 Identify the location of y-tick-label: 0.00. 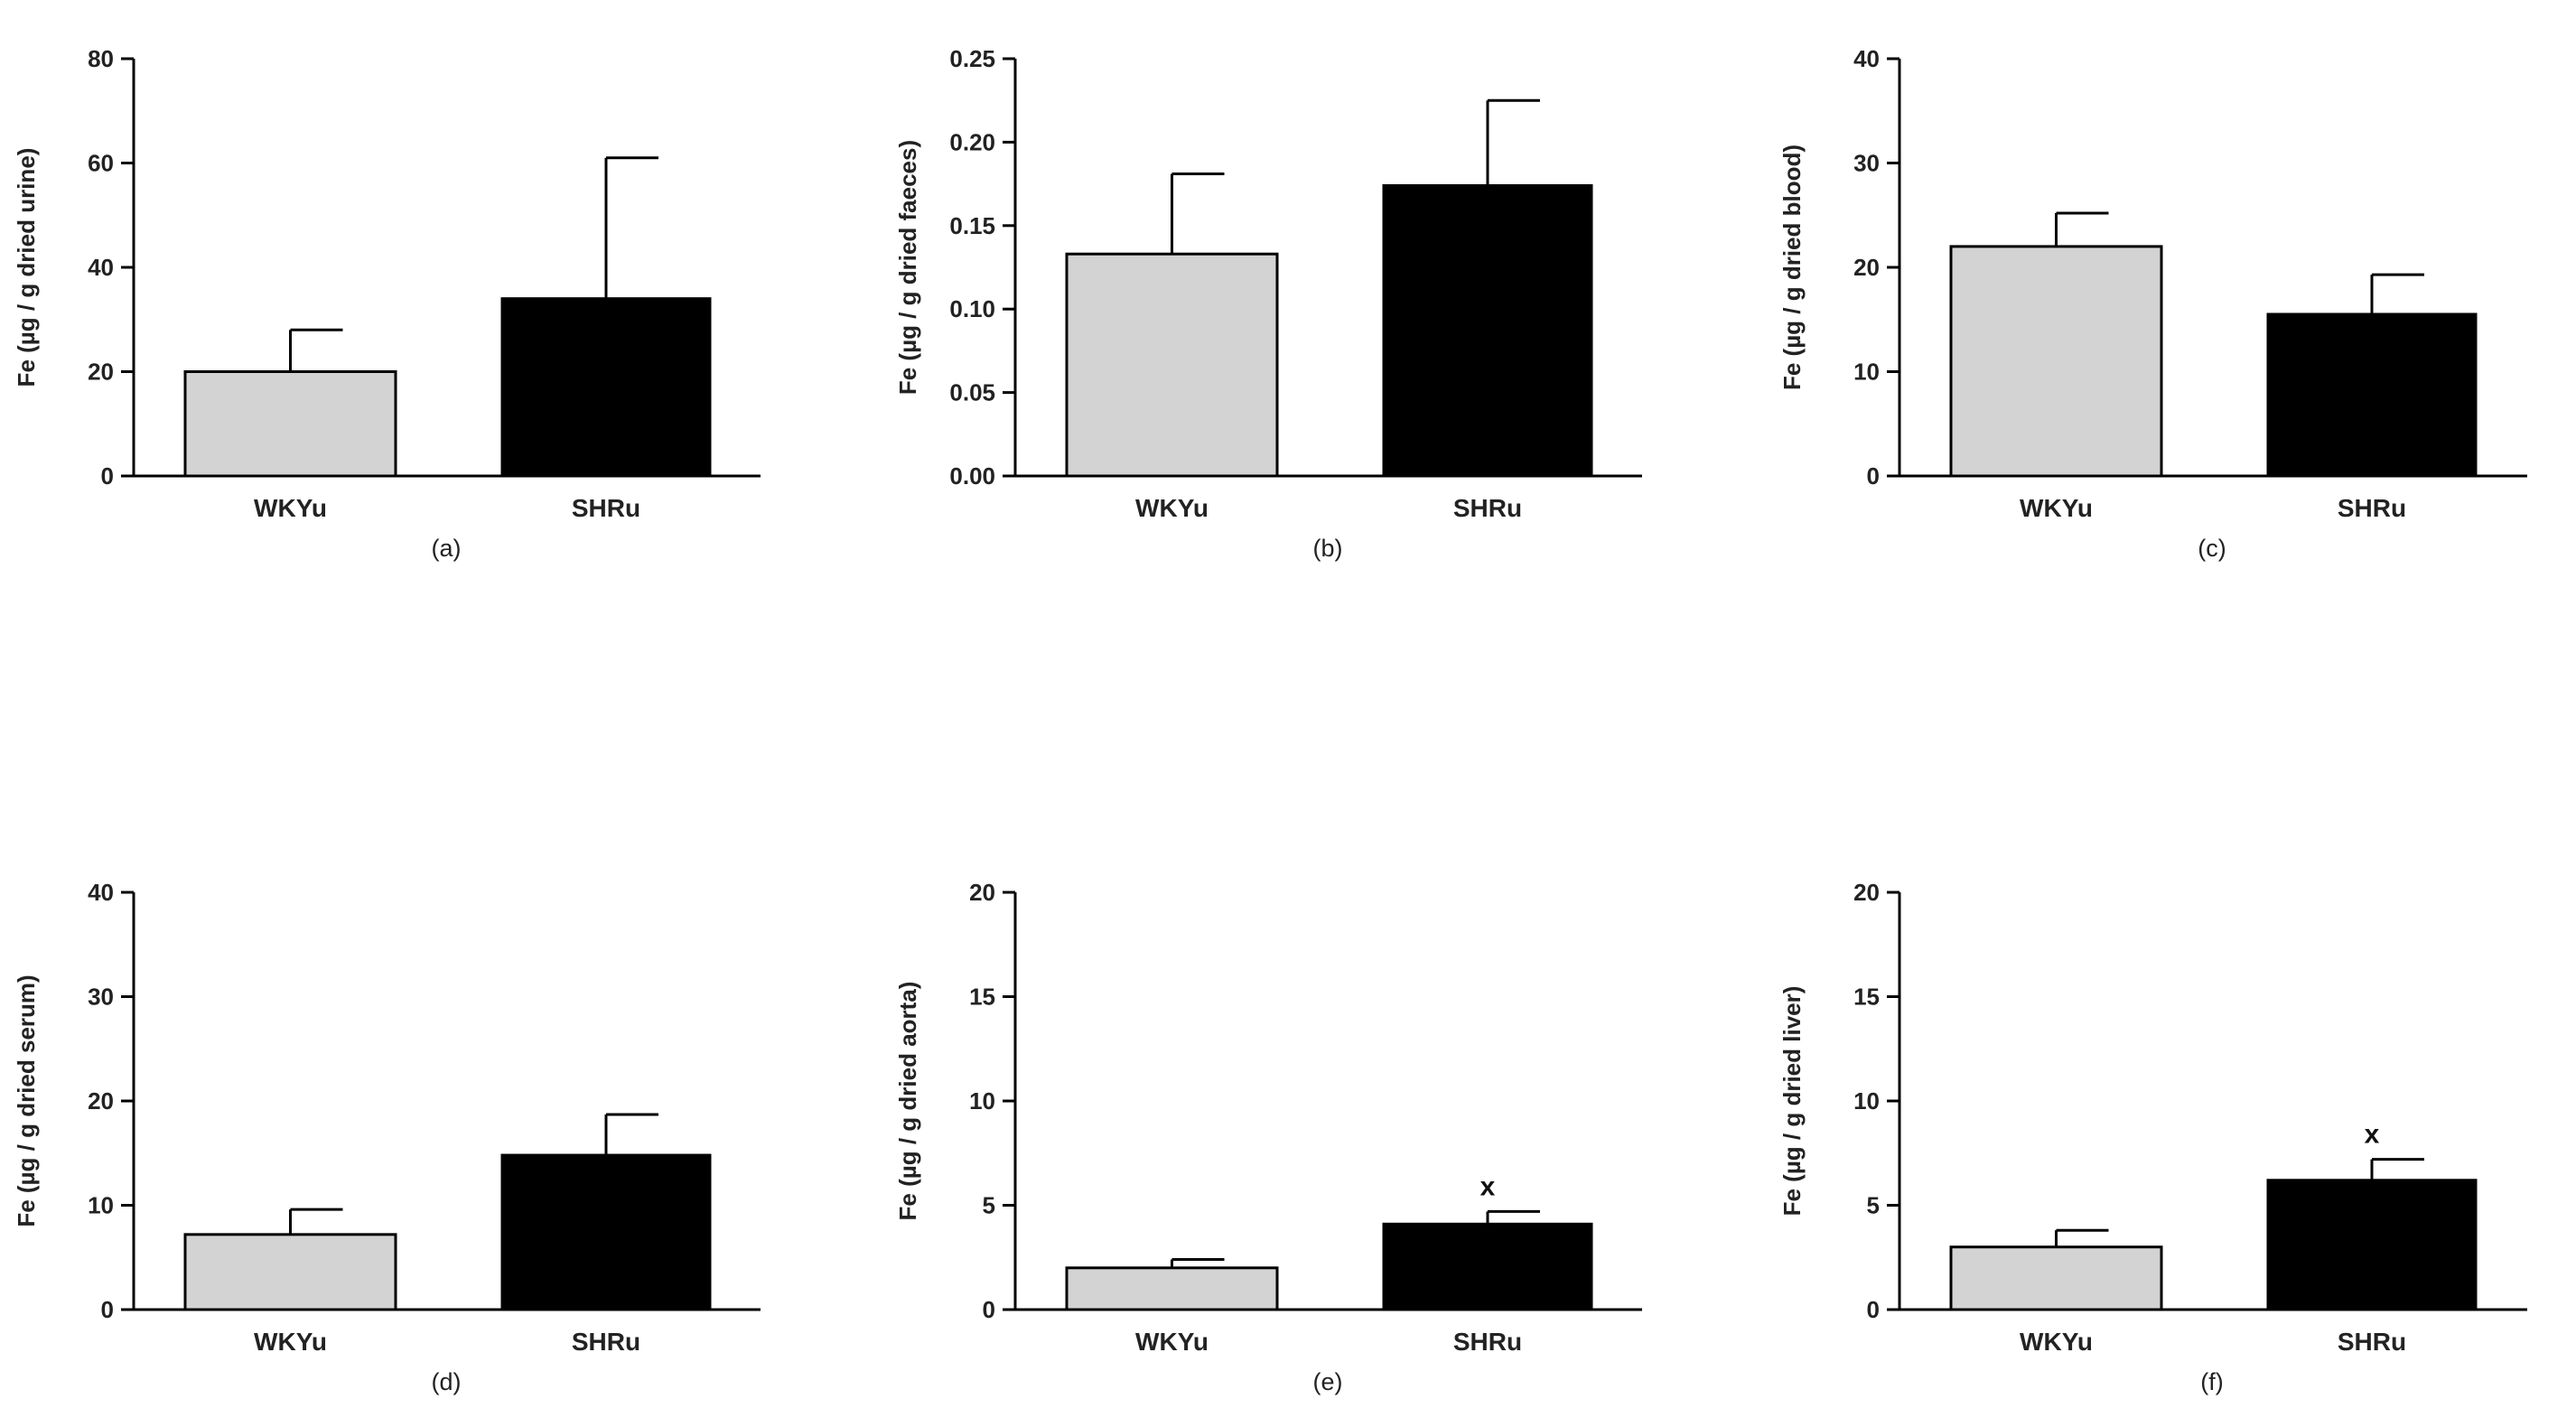
(972, 476).